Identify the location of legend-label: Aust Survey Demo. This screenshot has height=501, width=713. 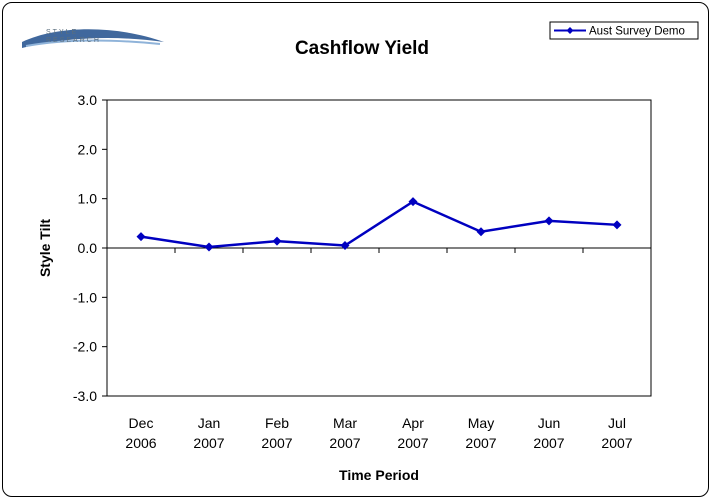
(637, 32).